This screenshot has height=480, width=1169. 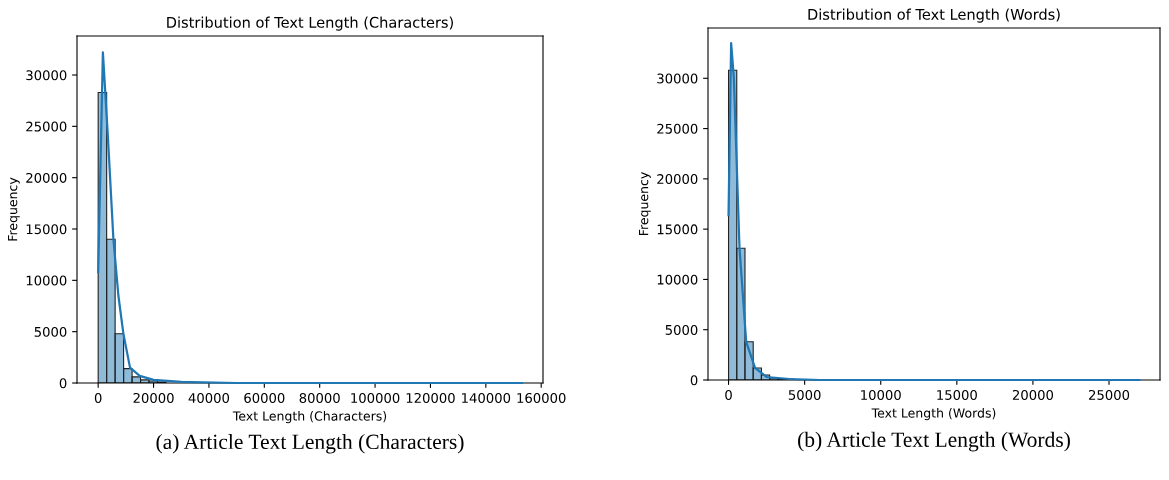 I want to click on text: (a) Article Text Length (Characters), so click(x=310, y=443).